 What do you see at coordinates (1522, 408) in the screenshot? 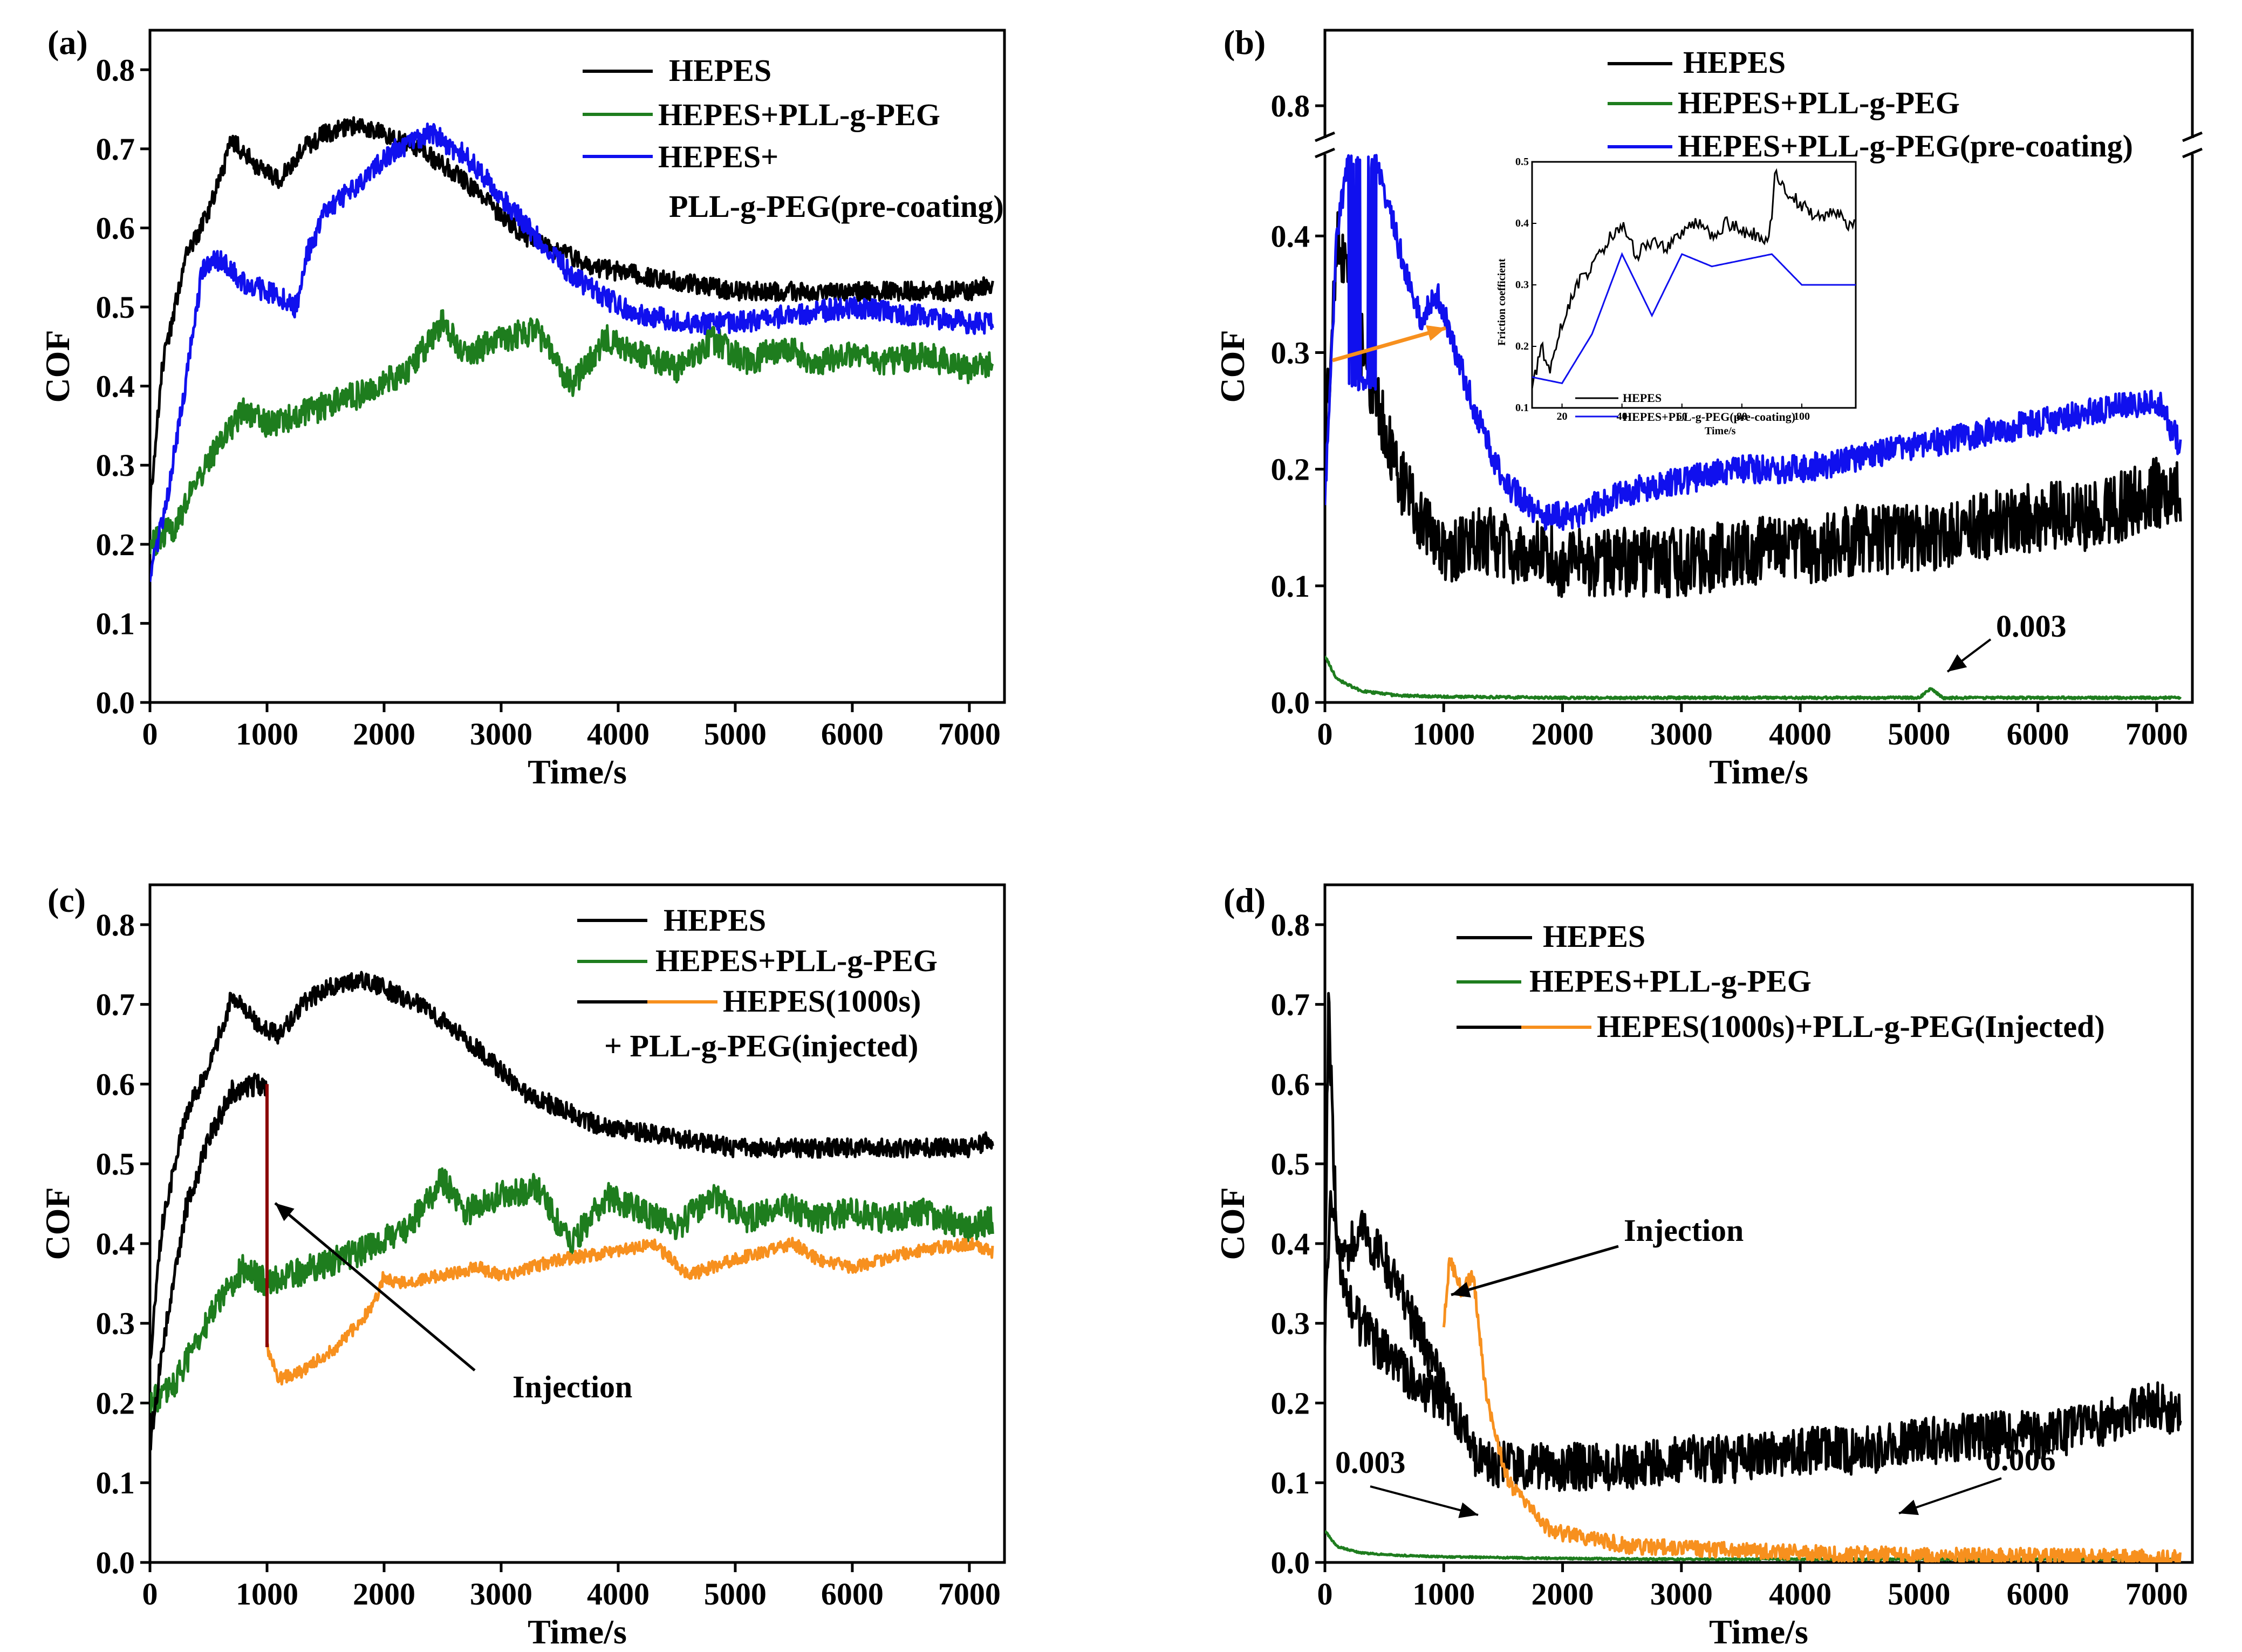
I see `inset-y-tick-label: 0.1` at bounding box center [1522, 408].